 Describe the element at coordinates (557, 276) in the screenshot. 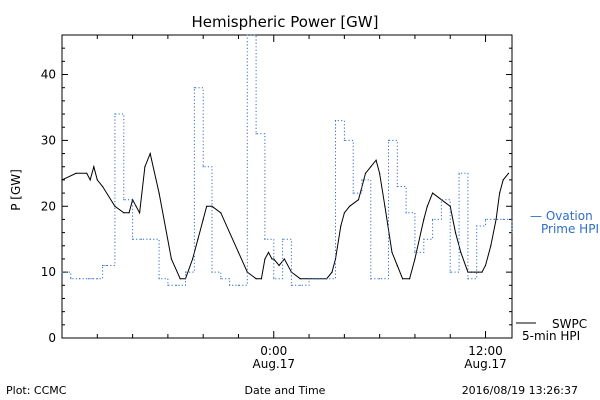

I see `legend: — Ovation Prime HPI SWPC 5-min HPI` at that location.